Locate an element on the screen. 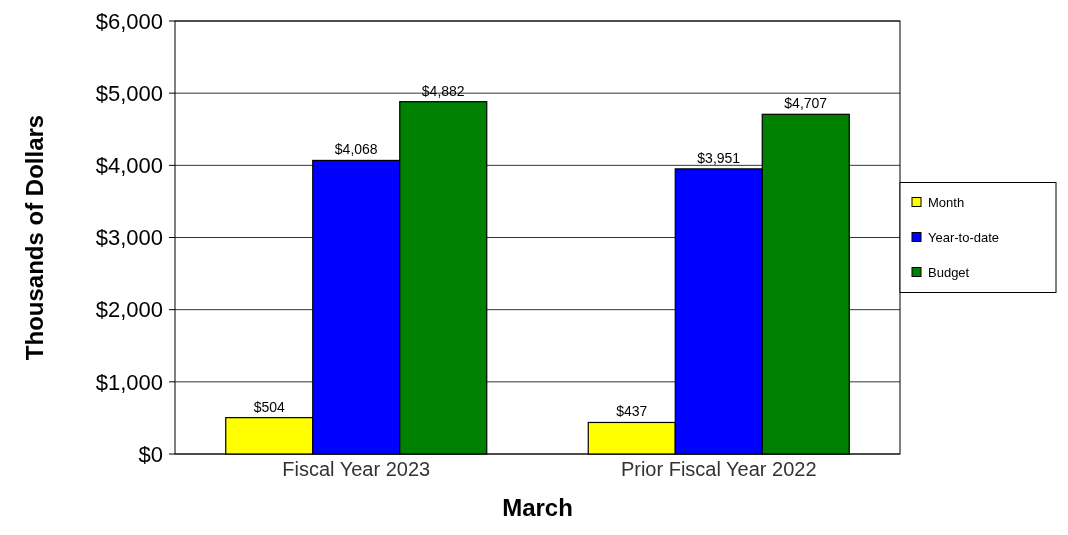 Image resolution: width=1068 pixels, height=535 pixels. legend-label: Month is located at coordinates (946, 203).